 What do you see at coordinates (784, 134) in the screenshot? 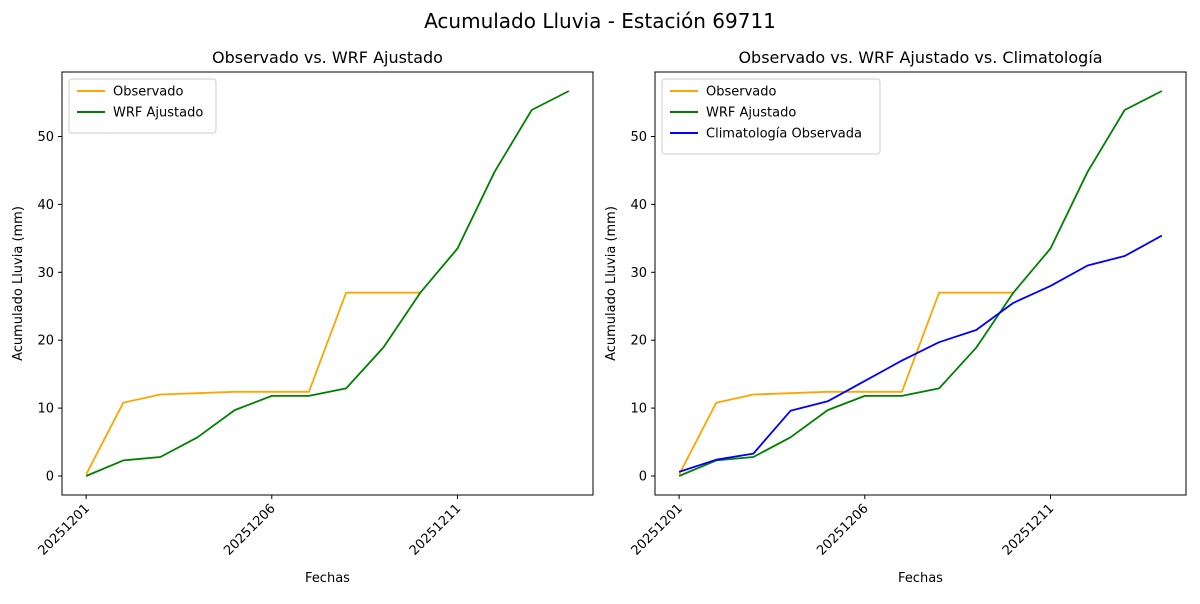
I see `legend-label: Climatología Observada` at bounding box center [784, 134].